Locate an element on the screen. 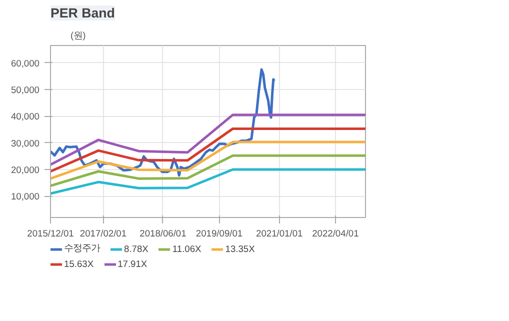 The image size is (509, 321). legend-label: 11.06X is located at coordinates (187, 249).